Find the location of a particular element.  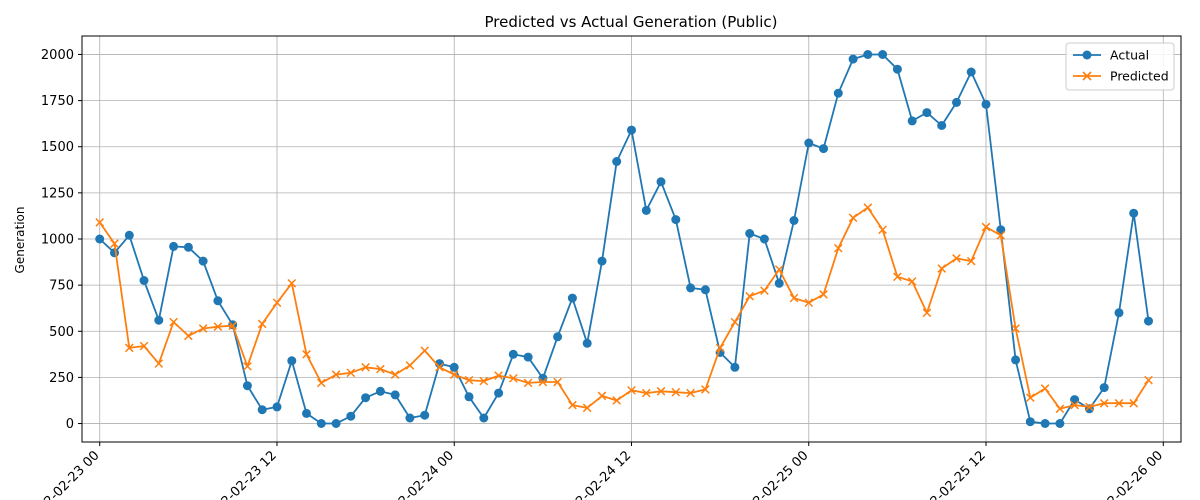

legend: Actual Predicted is located at coordinates (1120, 66).